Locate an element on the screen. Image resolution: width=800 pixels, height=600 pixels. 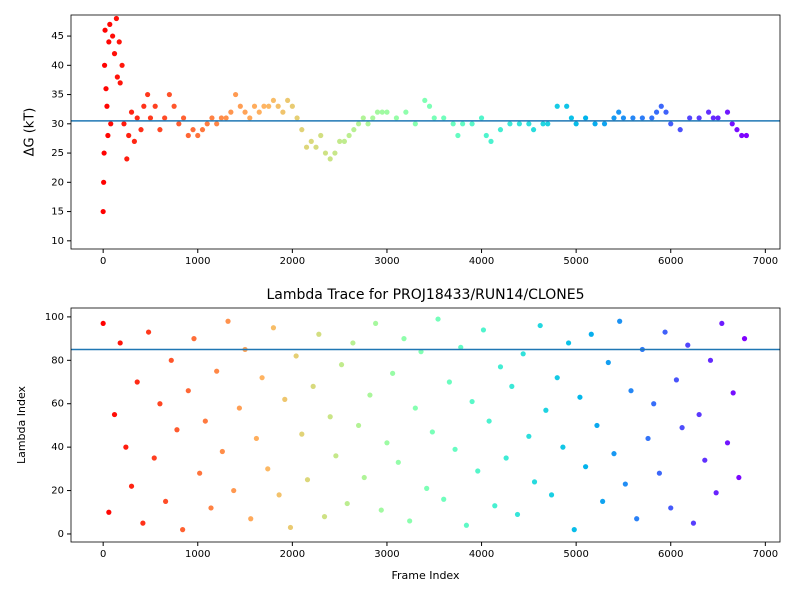
y-tick-label: 80 is located at coordinates (57, 360).